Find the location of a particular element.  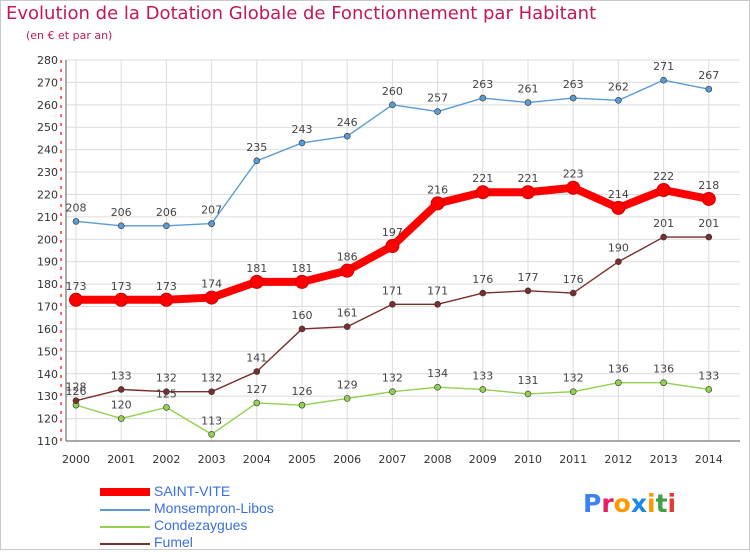

data-label-condezaygues-2012: 136 is located at coordinates (618, 369).